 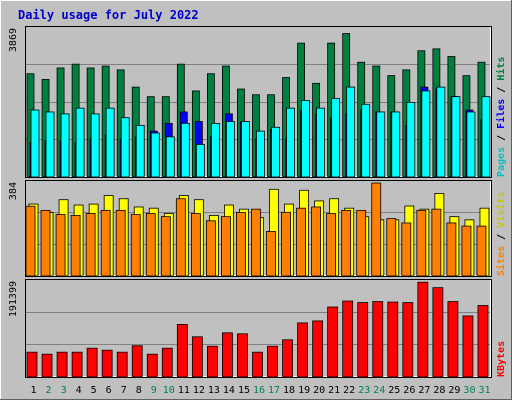 What do you see at coordinates (94, 390) in the screenshot?
I see `x-tick-label: 5` at bounding box center [94, 390].